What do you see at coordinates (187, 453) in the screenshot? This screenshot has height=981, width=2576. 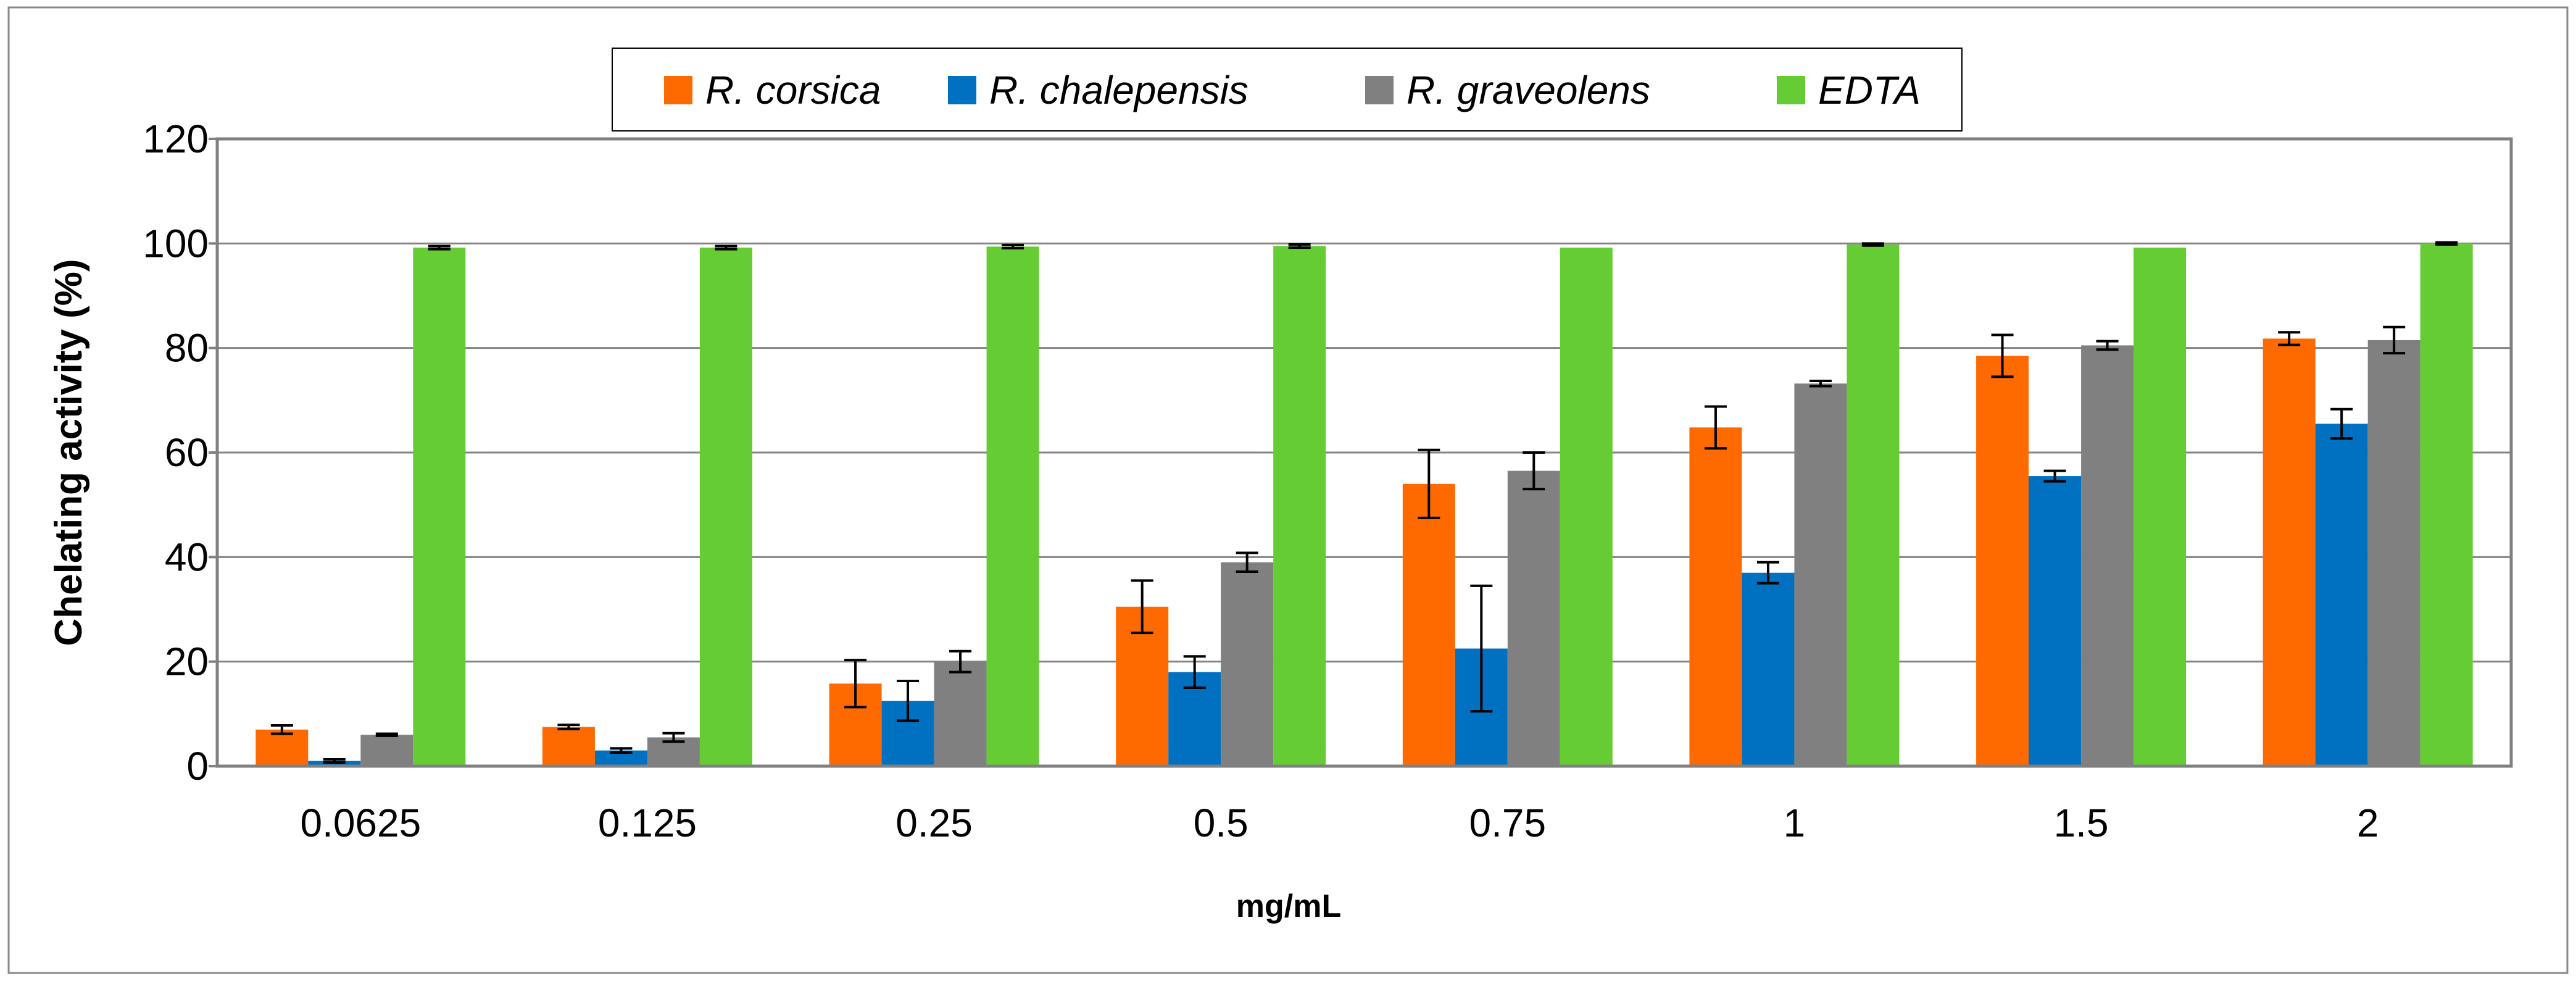 I see `y-tick-label: 60` at bounding box center [187, 453].